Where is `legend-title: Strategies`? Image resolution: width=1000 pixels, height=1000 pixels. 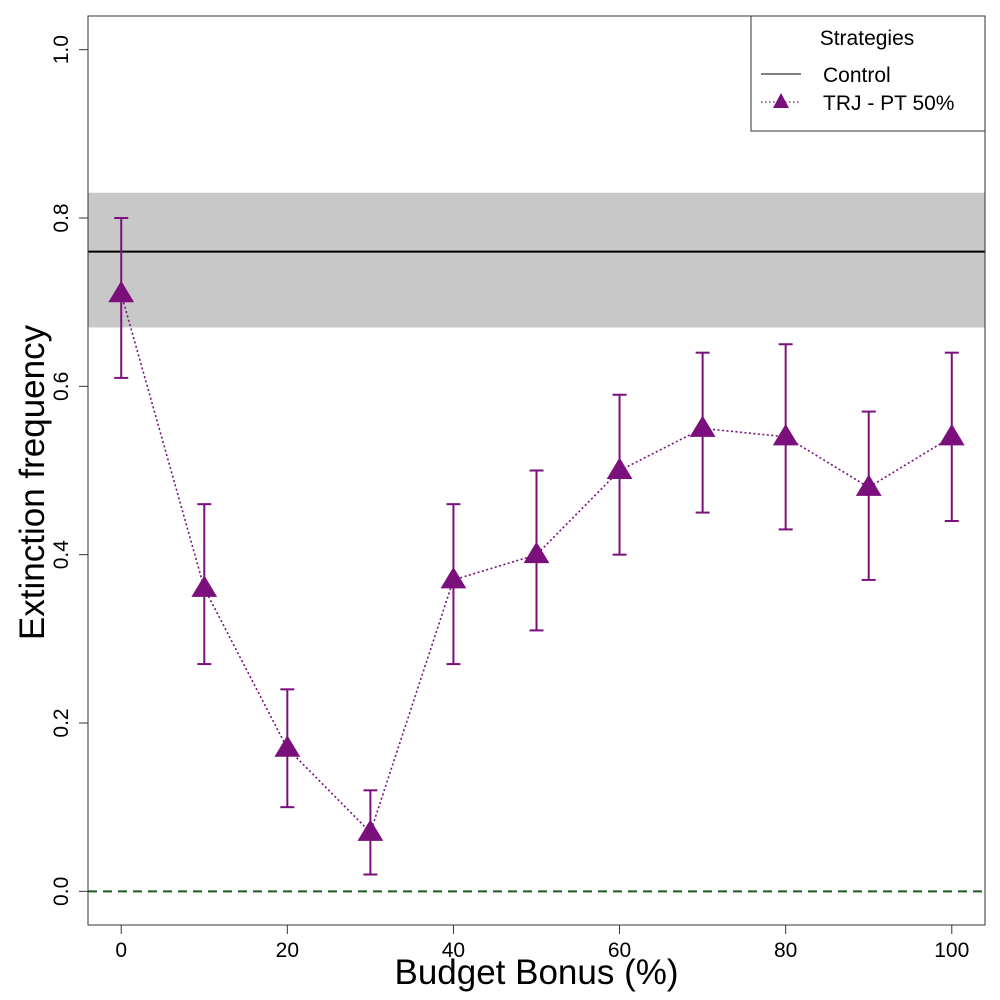 legend-title: Strategies is located at coordinates (867, 38).